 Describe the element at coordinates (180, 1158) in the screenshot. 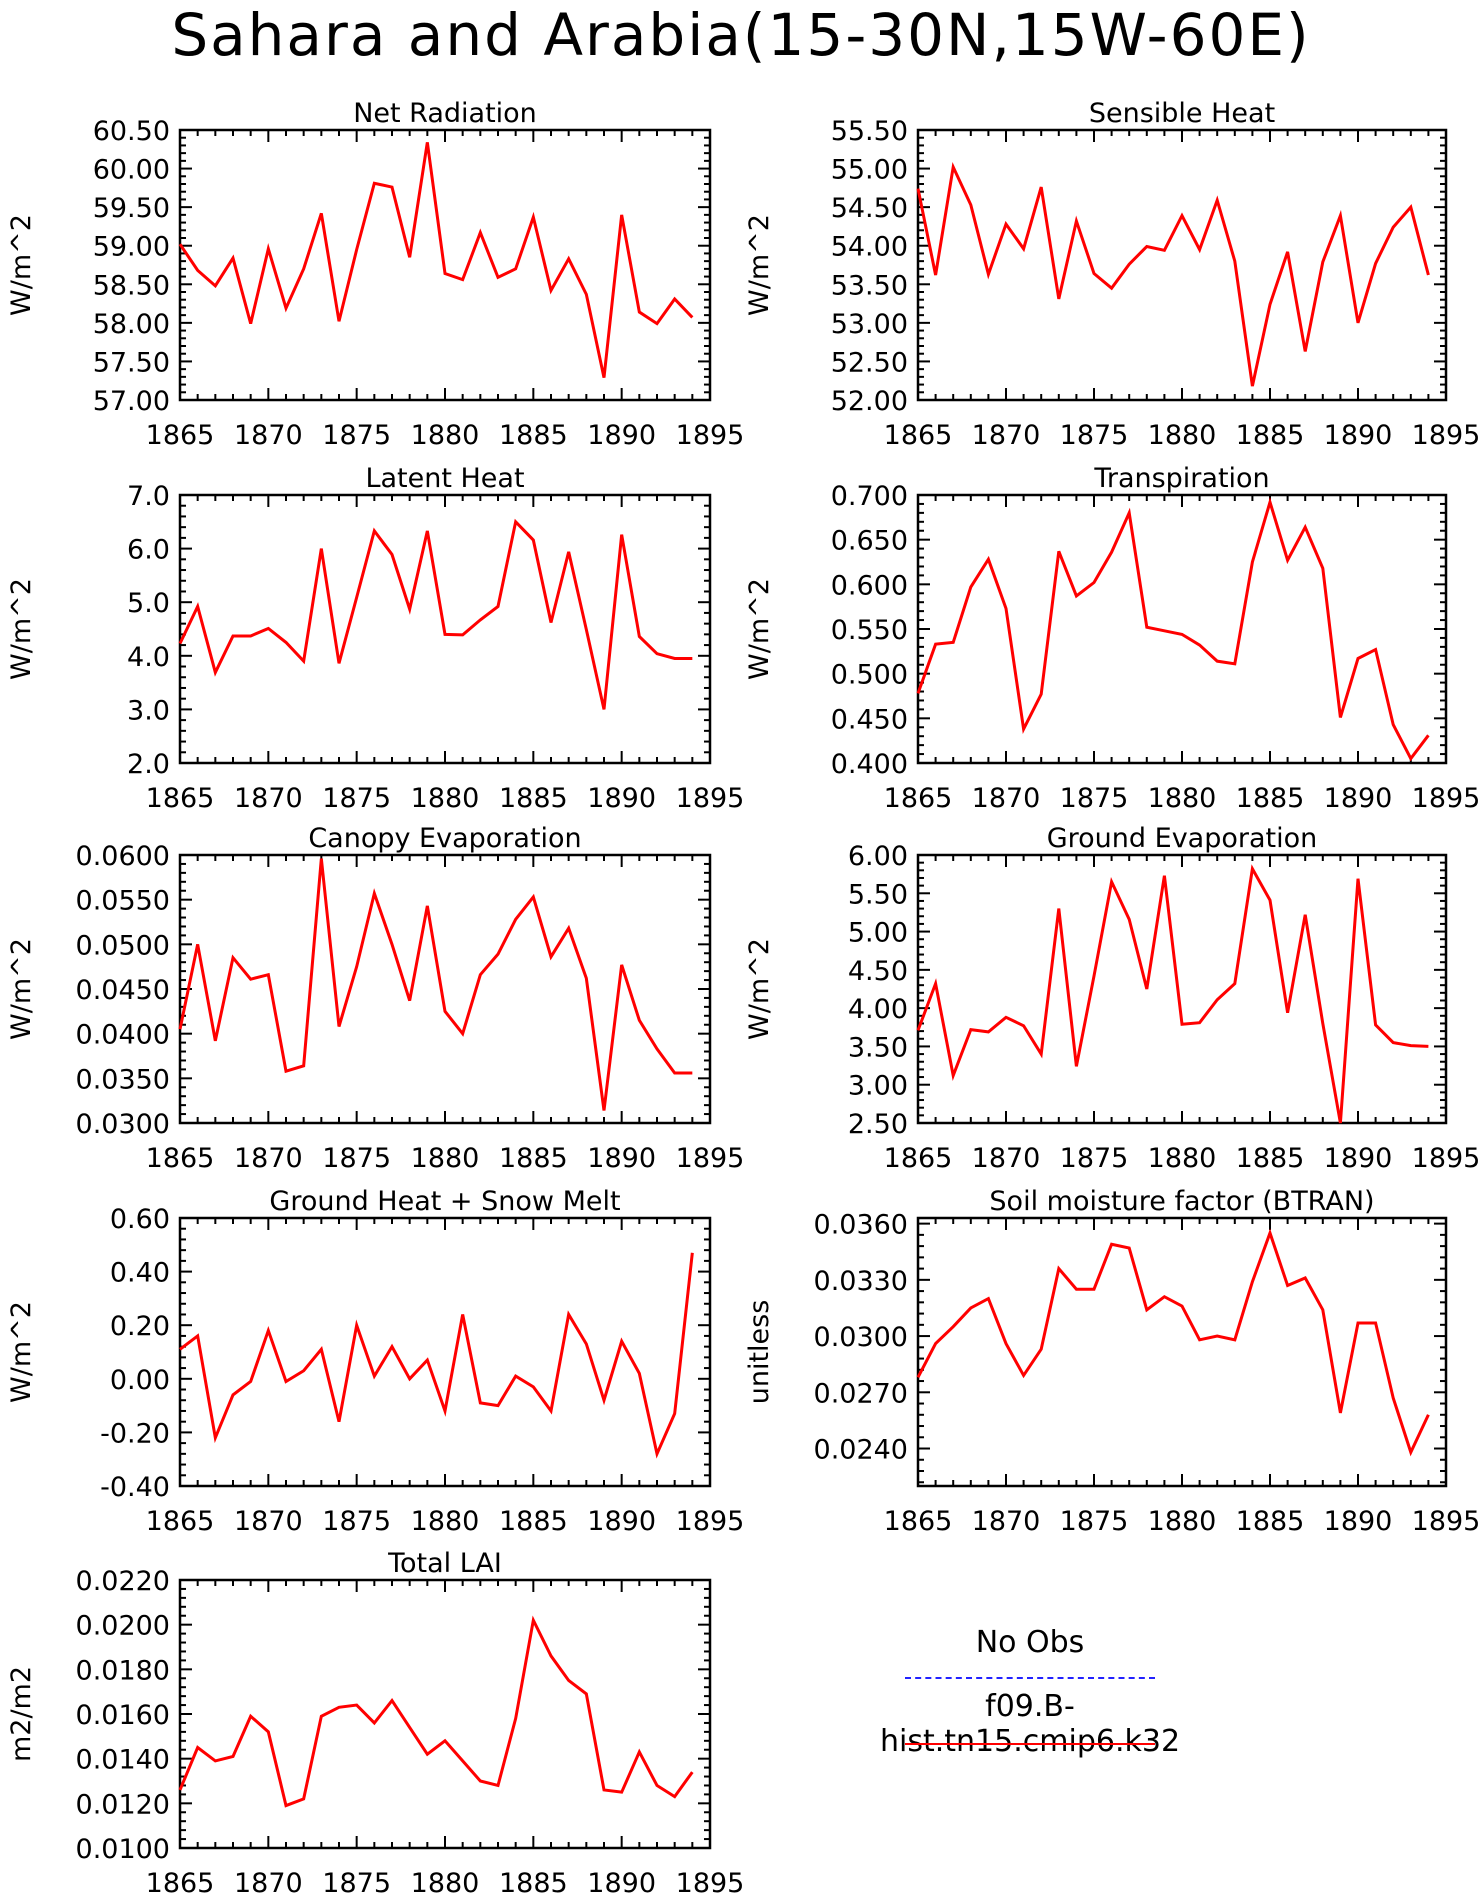

I see `x-tick-label: 1865` at that location.